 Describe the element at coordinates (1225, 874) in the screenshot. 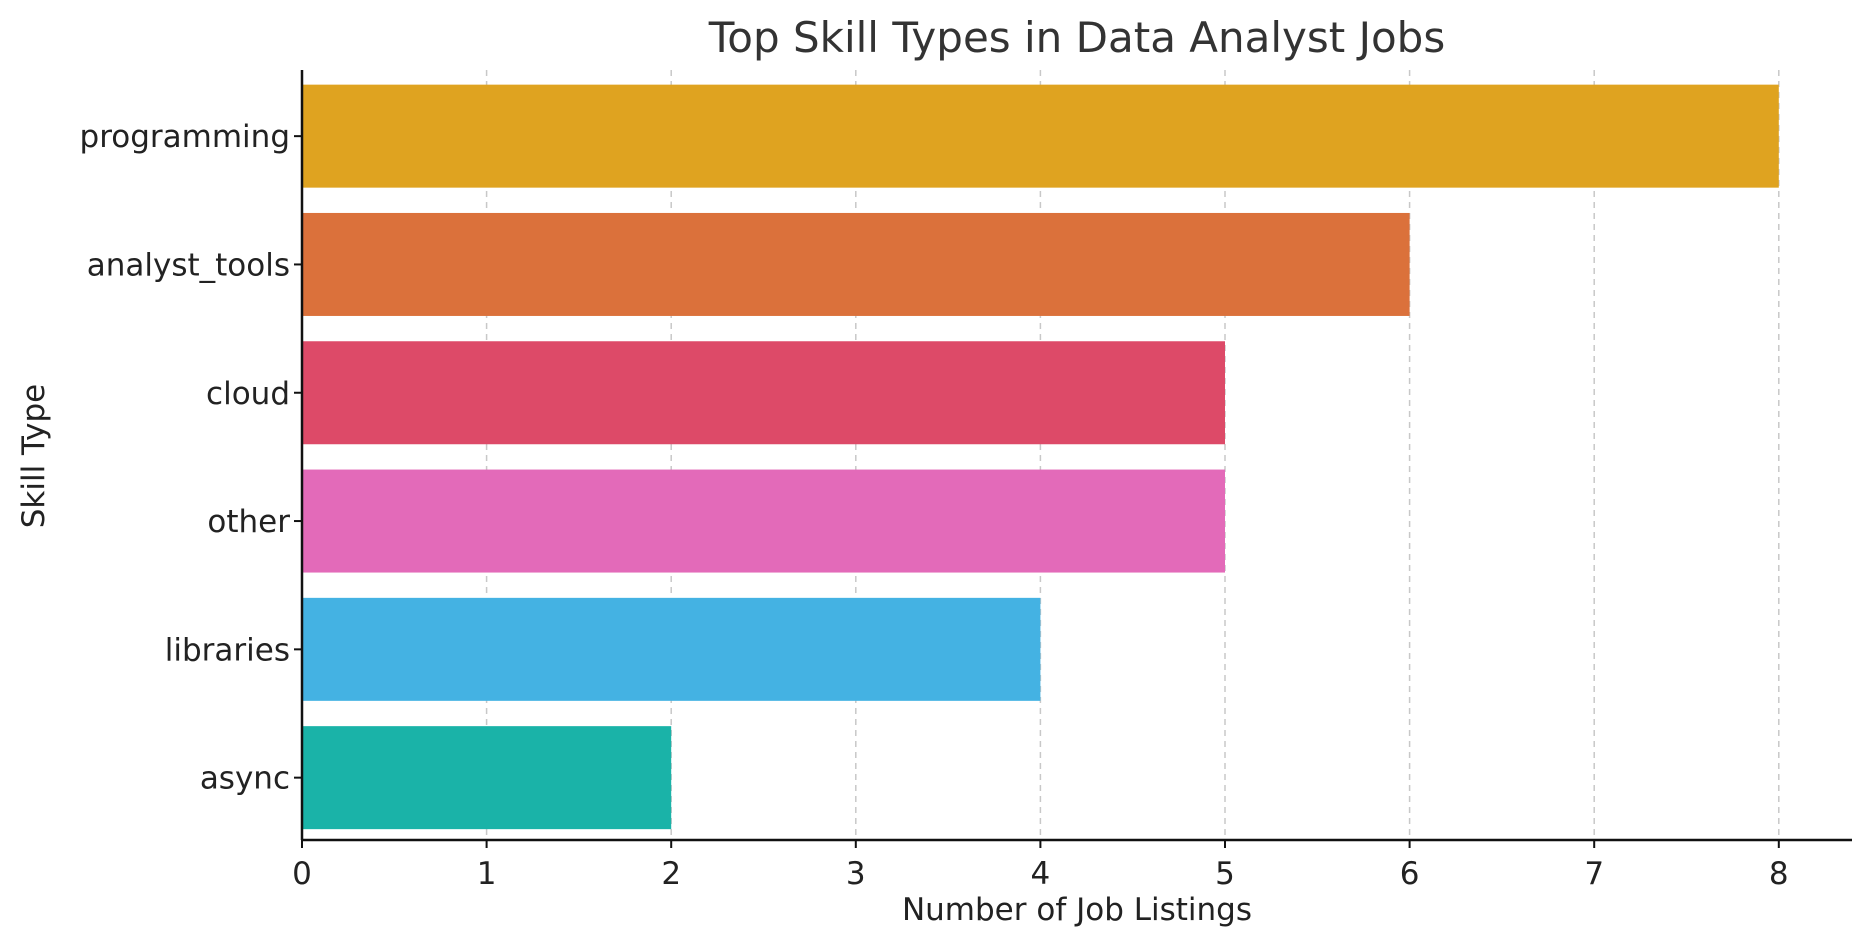

I see `x-tick-label-5: 5` at that location.